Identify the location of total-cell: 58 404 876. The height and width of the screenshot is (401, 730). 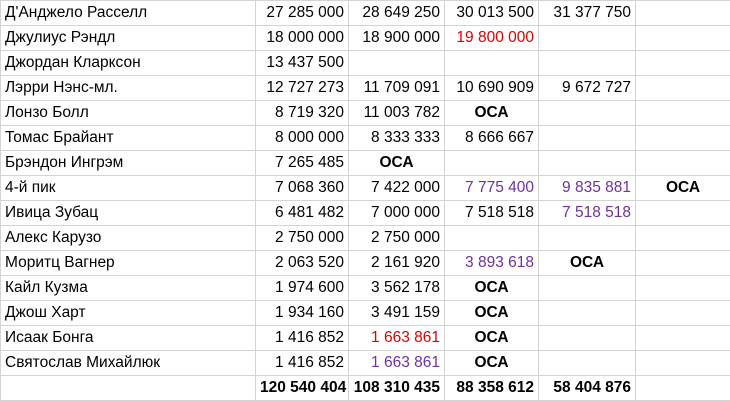
(587, 388).